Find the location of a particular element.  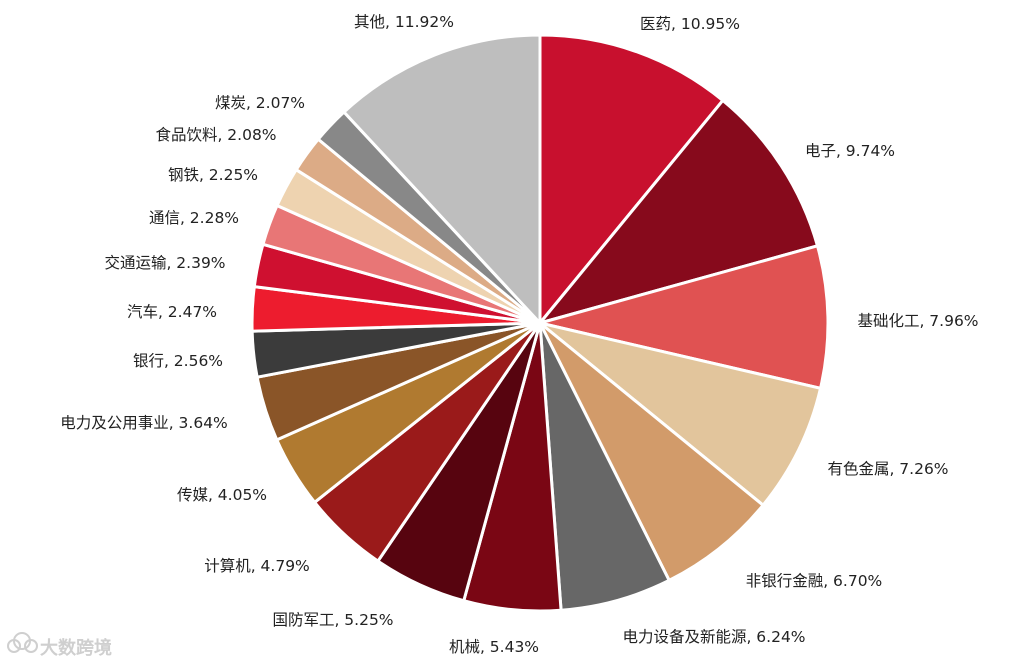

slice-label: 交通运输, 2.39% is located at coordinates (164, 263).